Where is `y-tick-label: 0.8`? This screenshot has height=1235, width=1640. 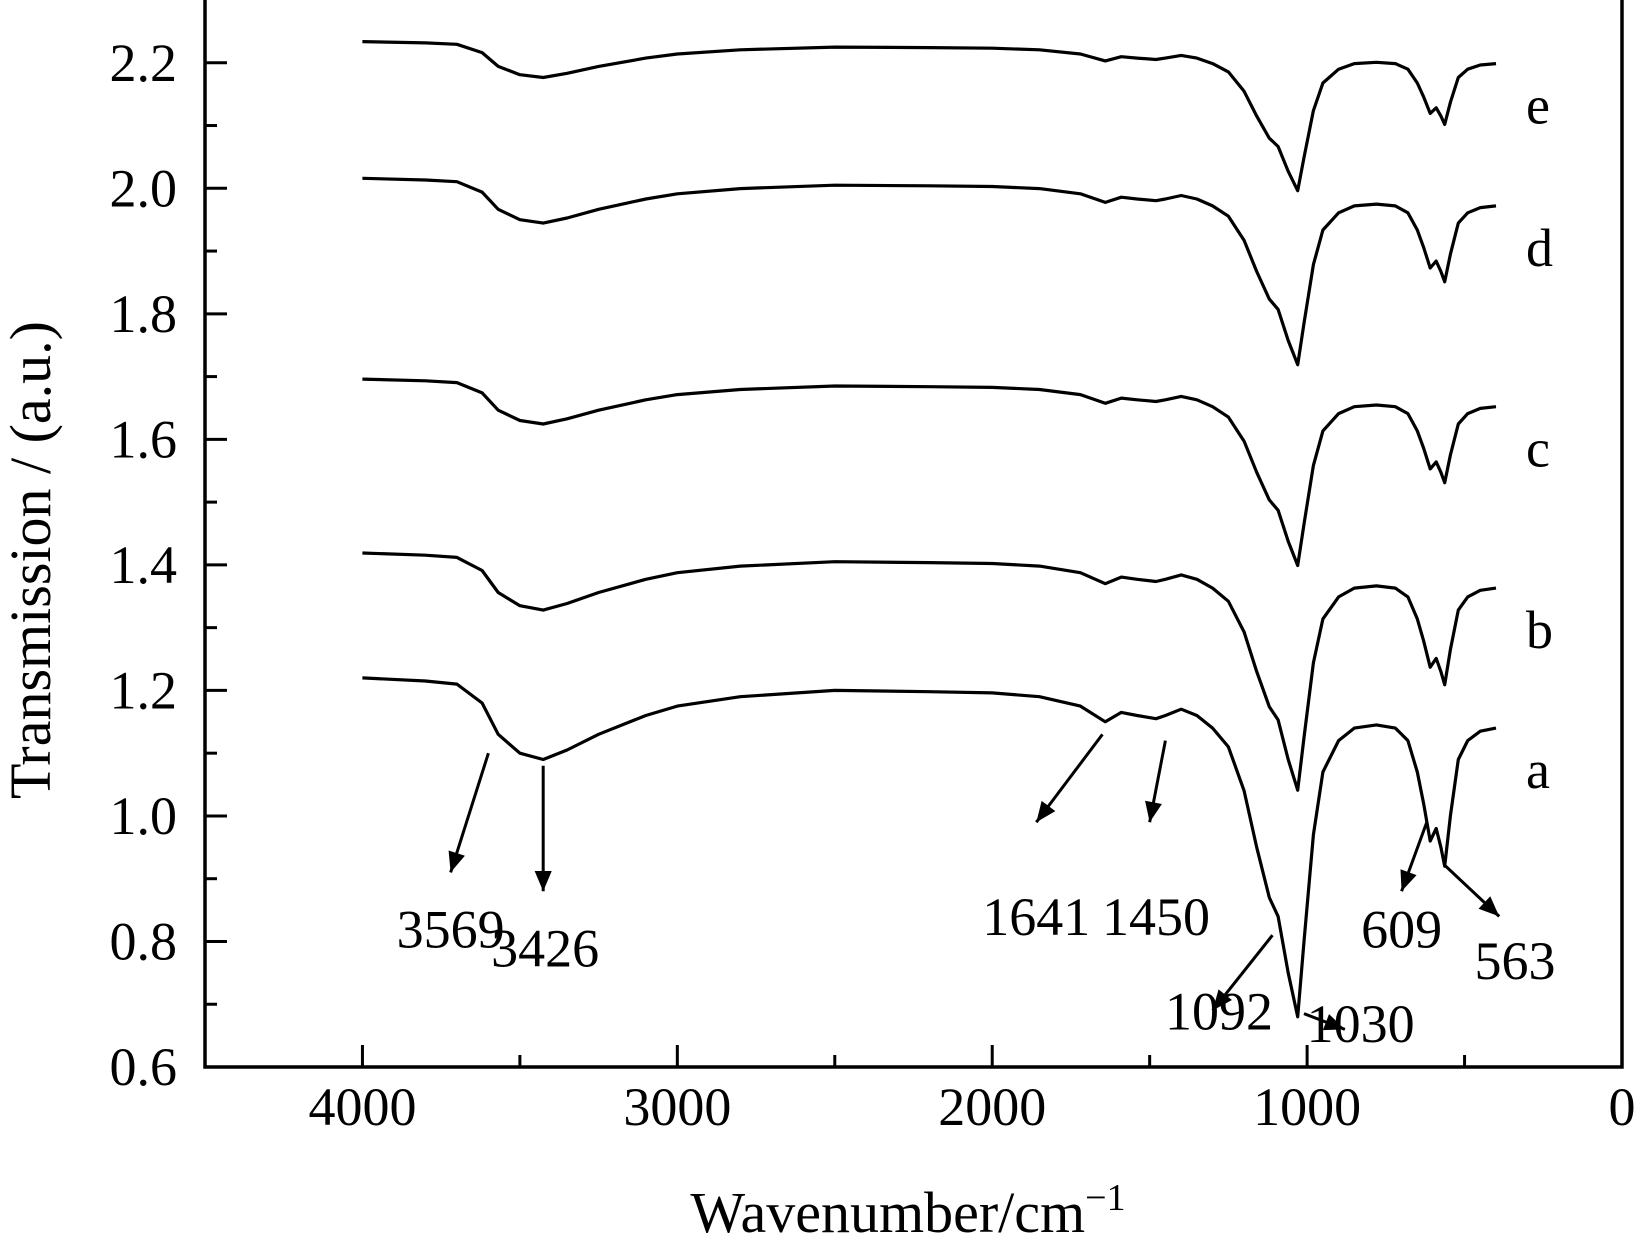
y-tick-label: 0.8 is located at coordinates (144, 941).